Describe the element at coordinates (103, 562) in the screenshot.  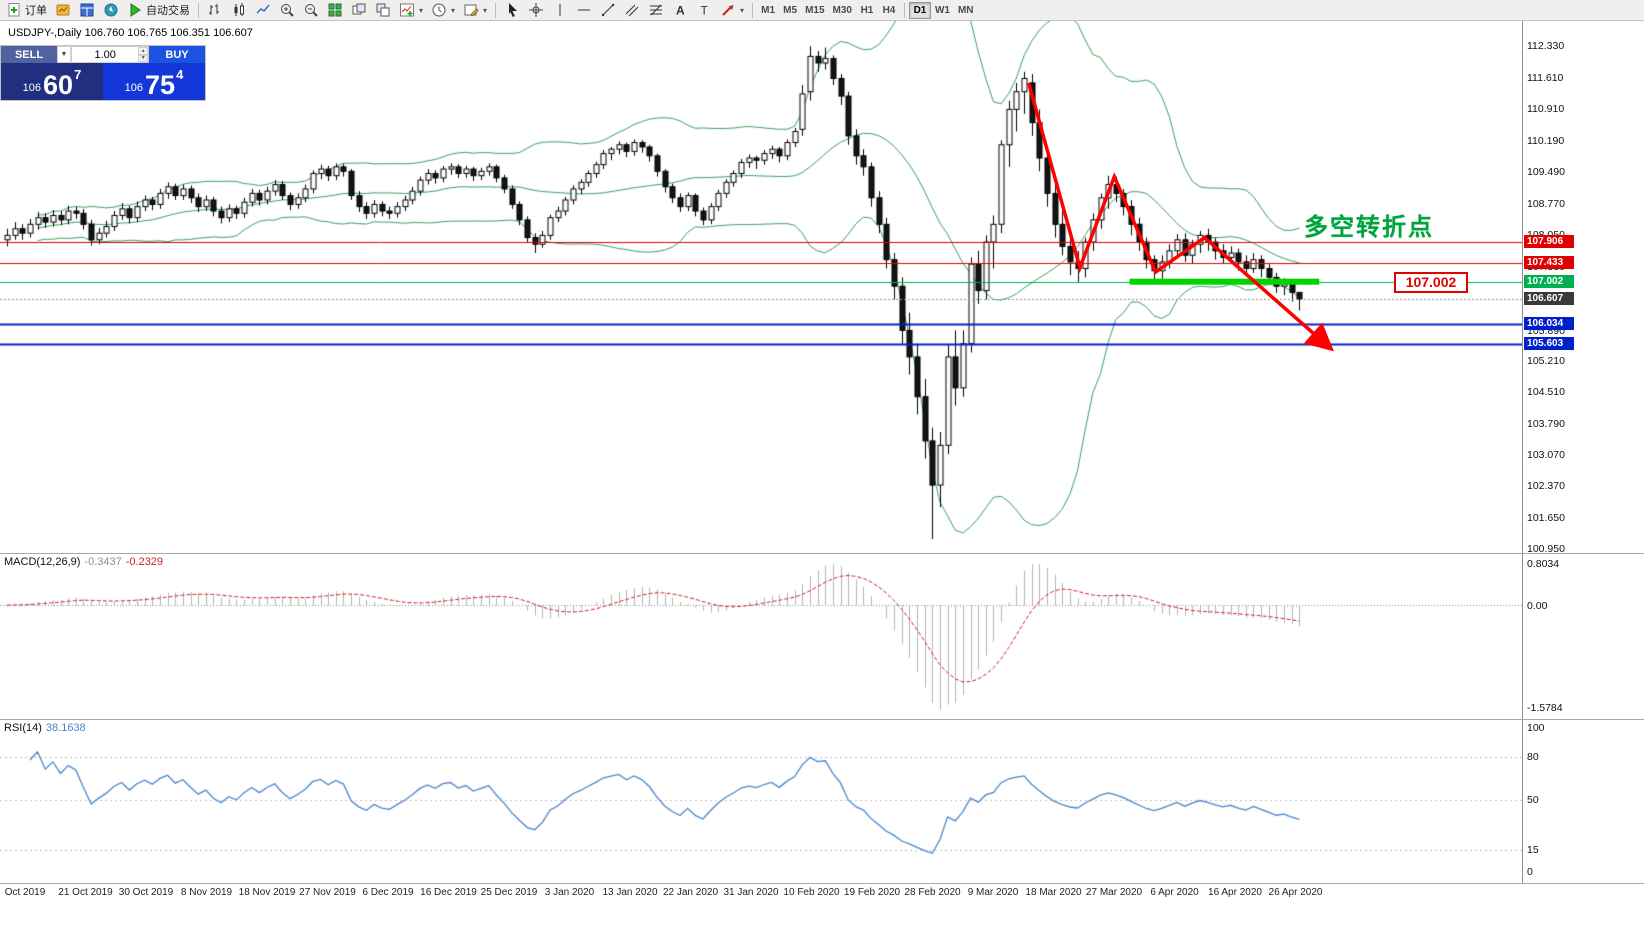
I see `macd-main-value: -0.3437` at that location.